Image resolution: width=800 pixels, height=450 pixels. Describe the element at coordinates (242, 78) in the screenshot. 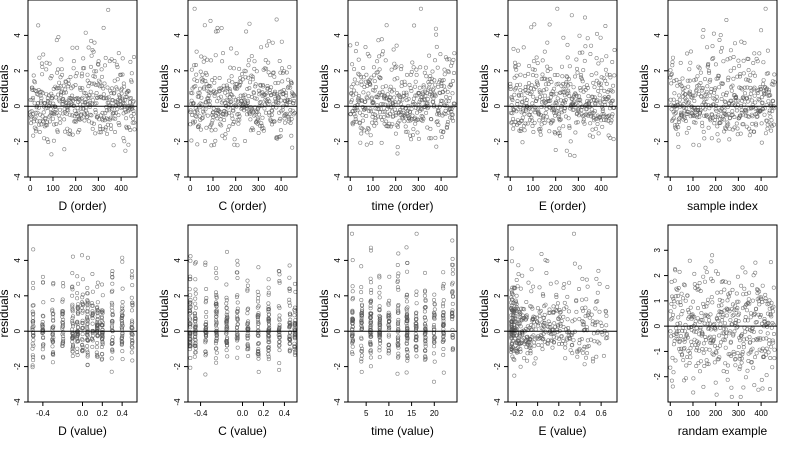

I see `data-points` at that location.